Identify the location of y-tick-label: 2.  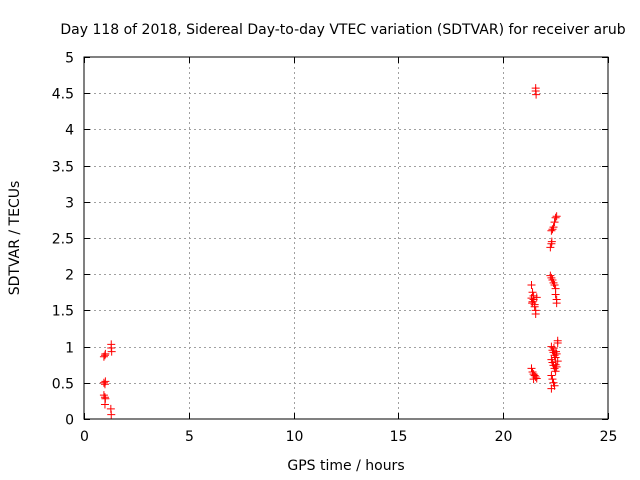
(69, 276).